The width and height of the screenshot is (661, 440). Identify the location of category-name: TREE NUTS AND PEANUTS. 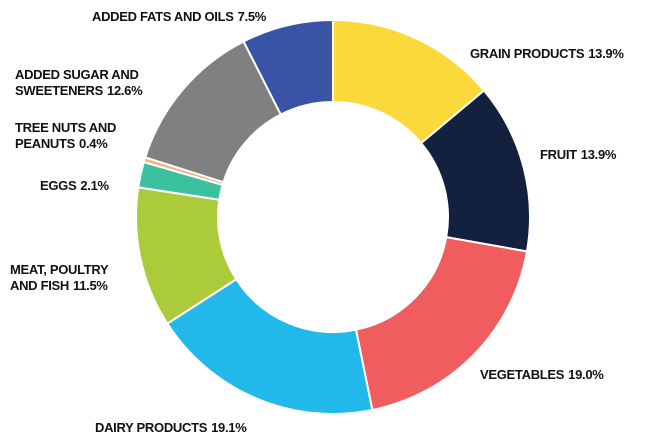
(66, 135).